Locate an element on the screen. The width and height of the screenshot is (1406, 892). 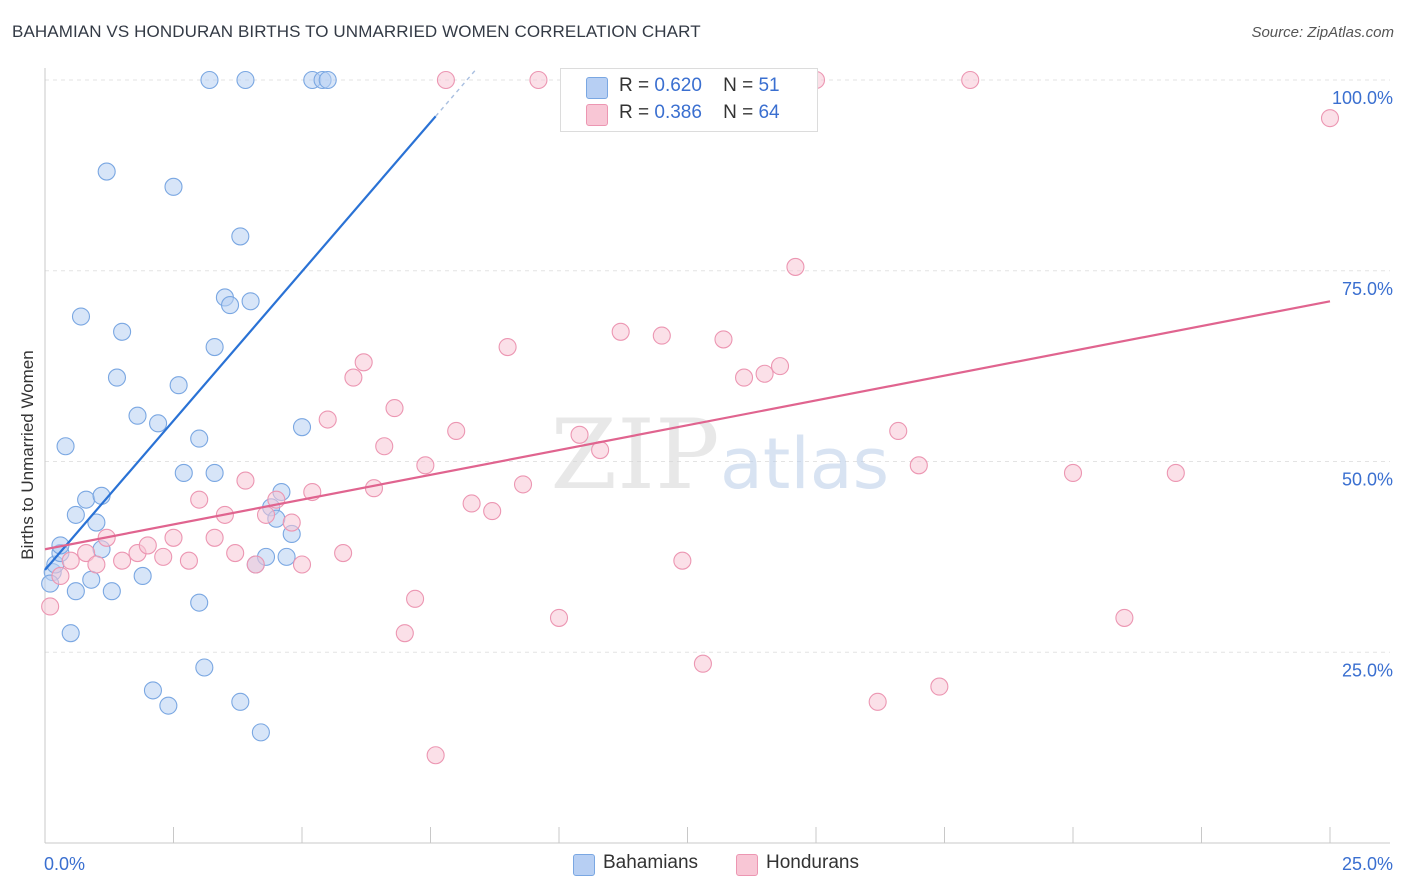
watermark-atlas: atlas is located at coordinates (804, 464).